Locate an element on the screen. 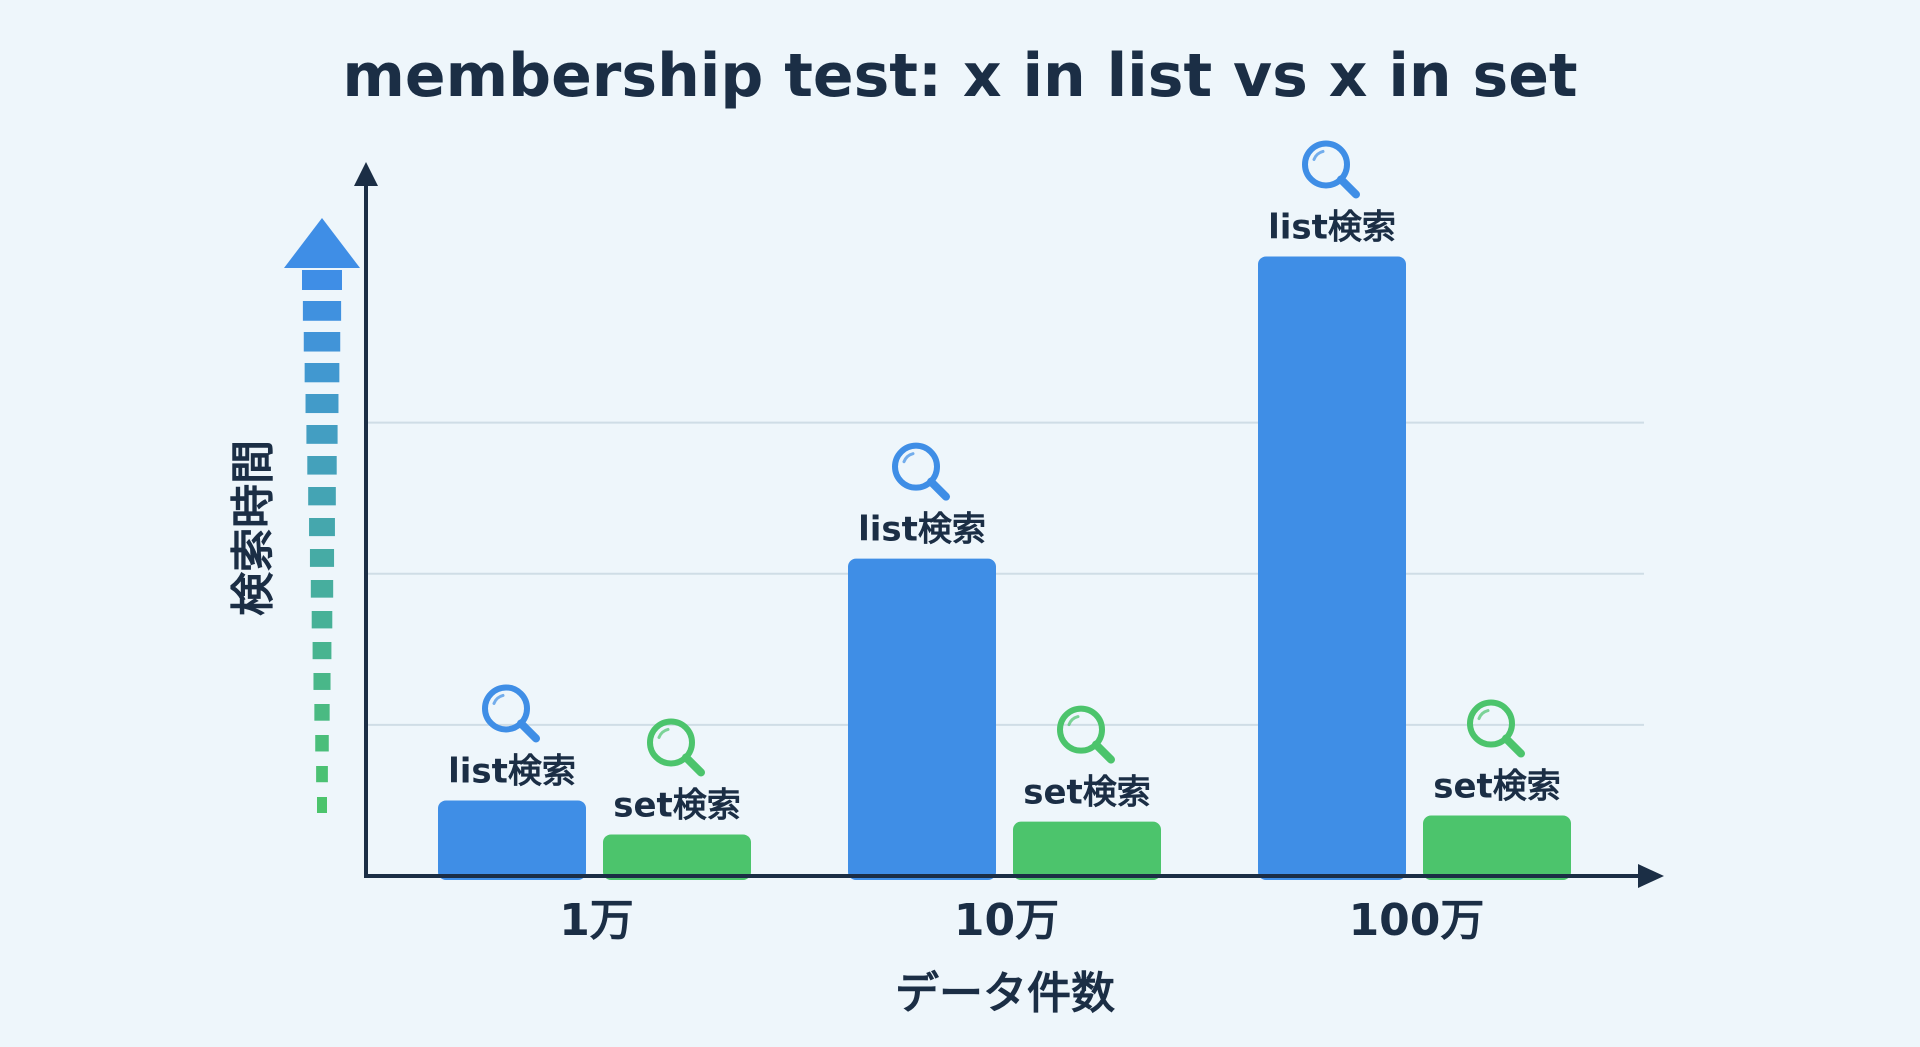  x-tick-labels: 1万 10万 100万 is located at coordinates (1021, 920).